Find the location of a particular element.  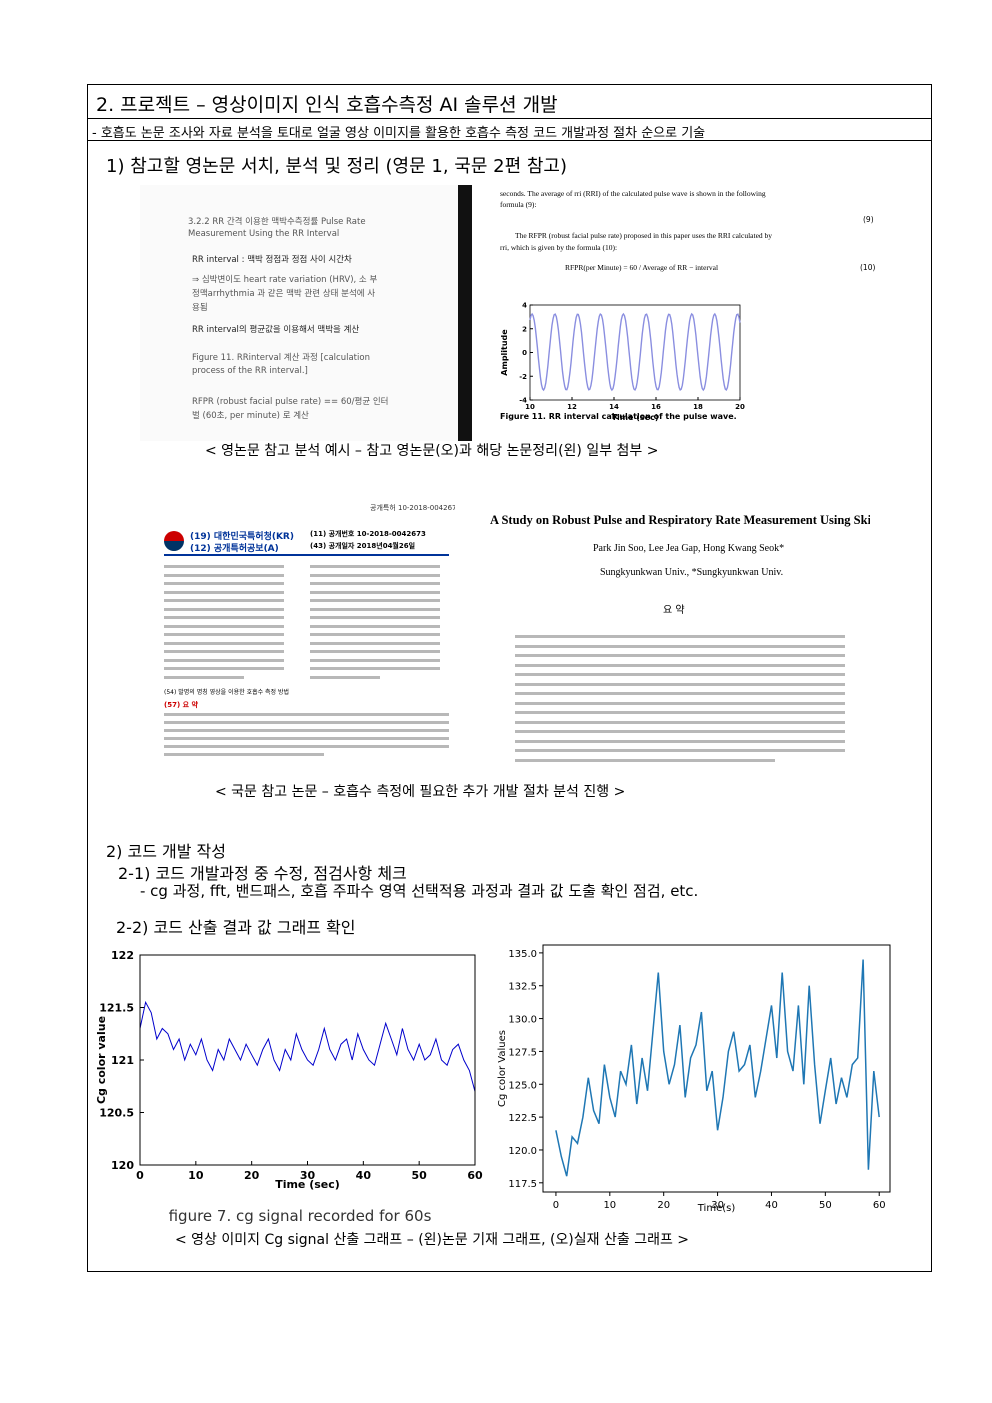

paper-line: formula (9): is located at coordinates (518, 204).